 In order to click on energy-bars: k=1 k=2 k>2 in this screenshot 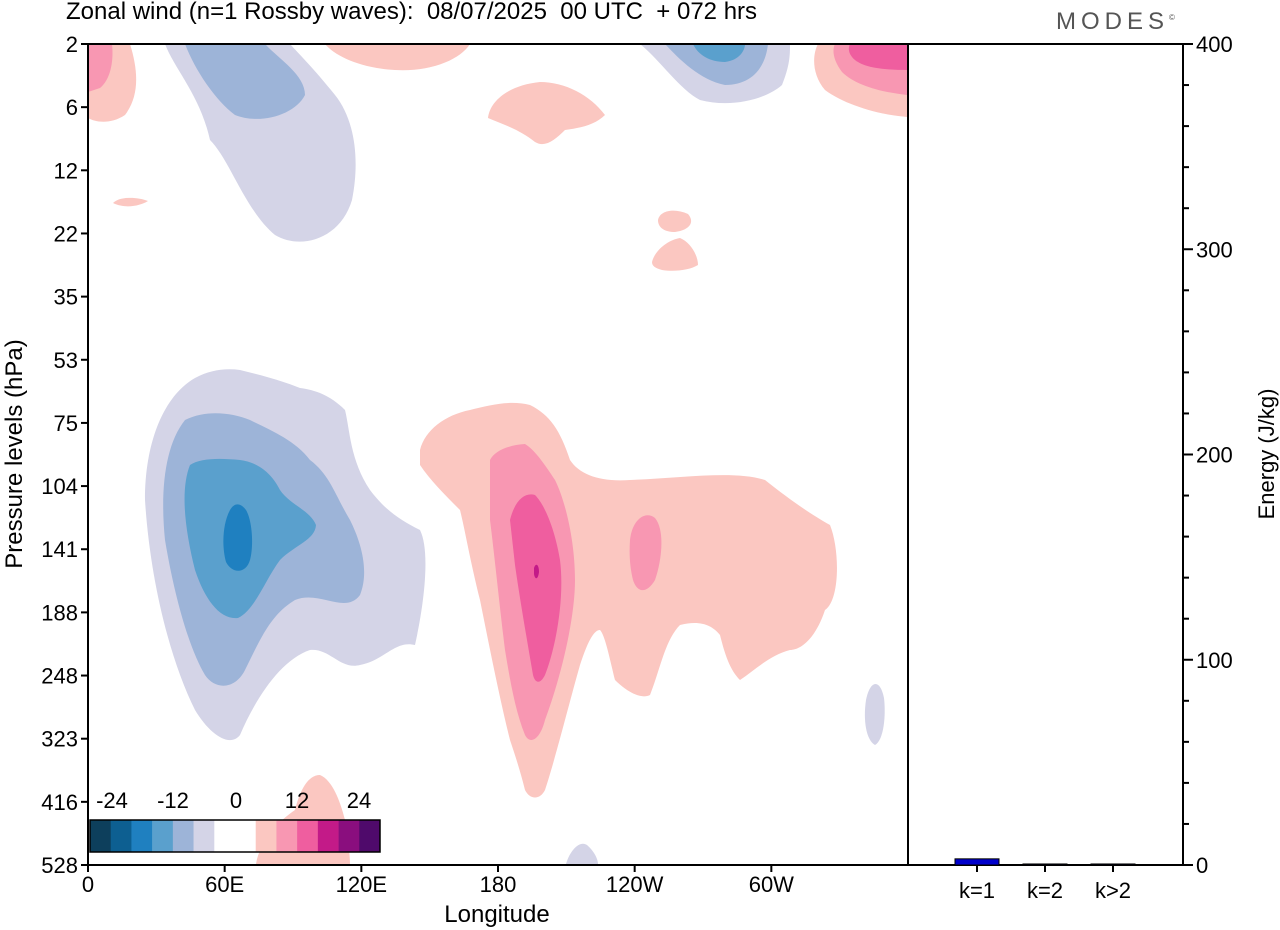, I will do `click(1045, 880)`.